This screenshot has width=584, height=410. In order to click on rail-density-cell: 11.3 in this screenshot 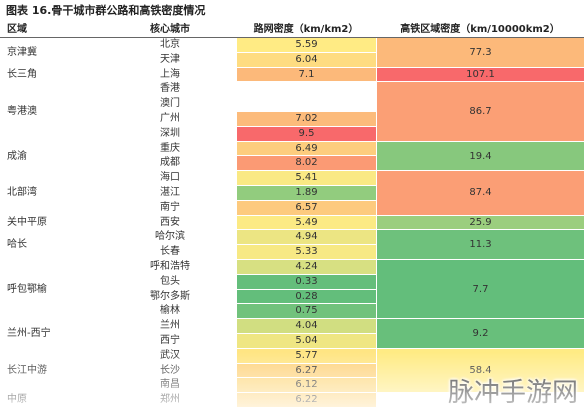, I will do `click(480, 245)`.